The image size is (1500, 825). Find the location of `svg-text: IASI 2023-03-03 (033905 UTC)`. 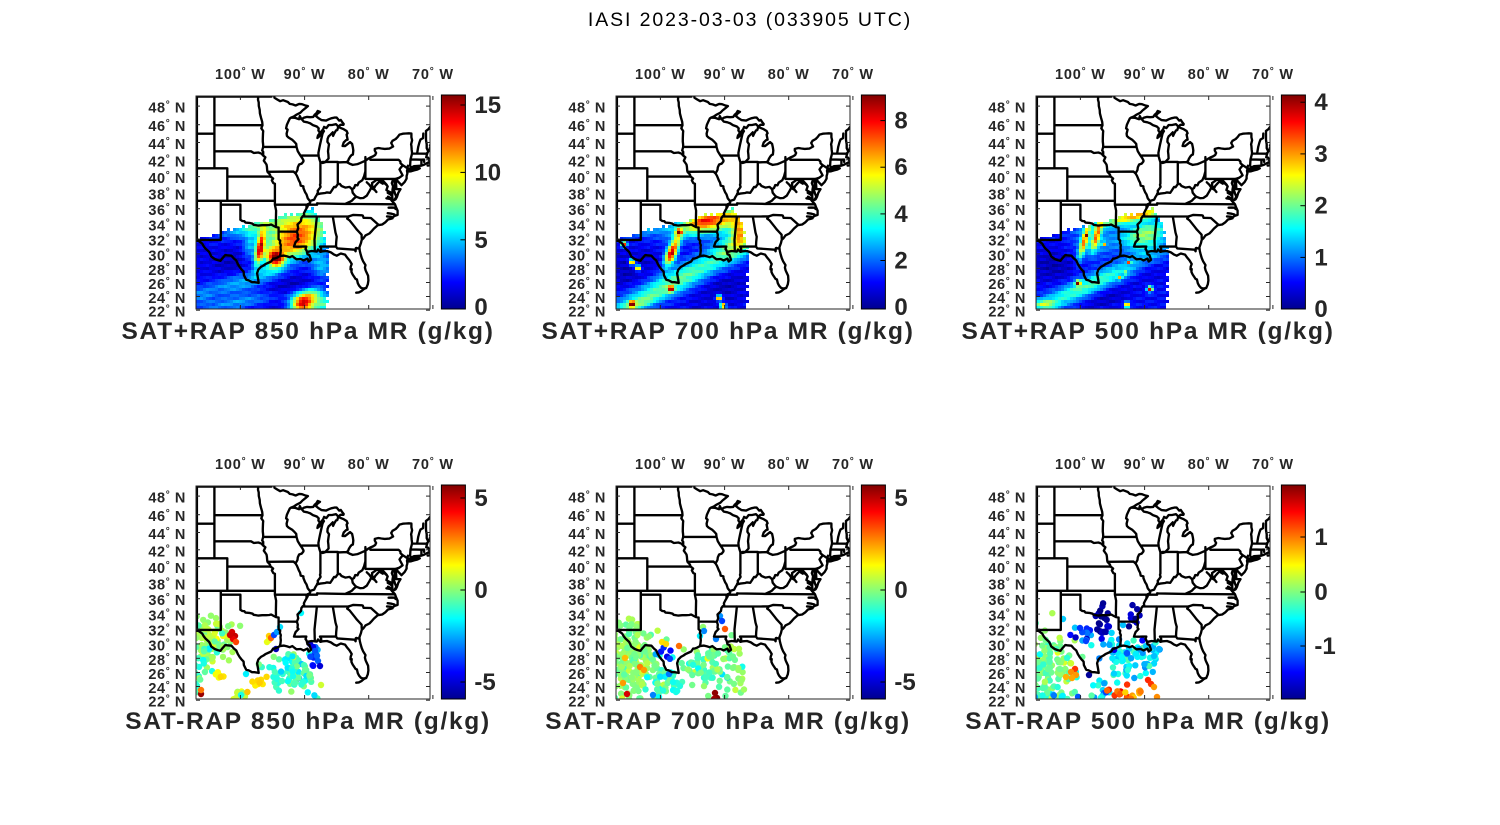

svg-text: IASI 2023-03-03 (033905 UTC) is located at coordinates (750, 20).